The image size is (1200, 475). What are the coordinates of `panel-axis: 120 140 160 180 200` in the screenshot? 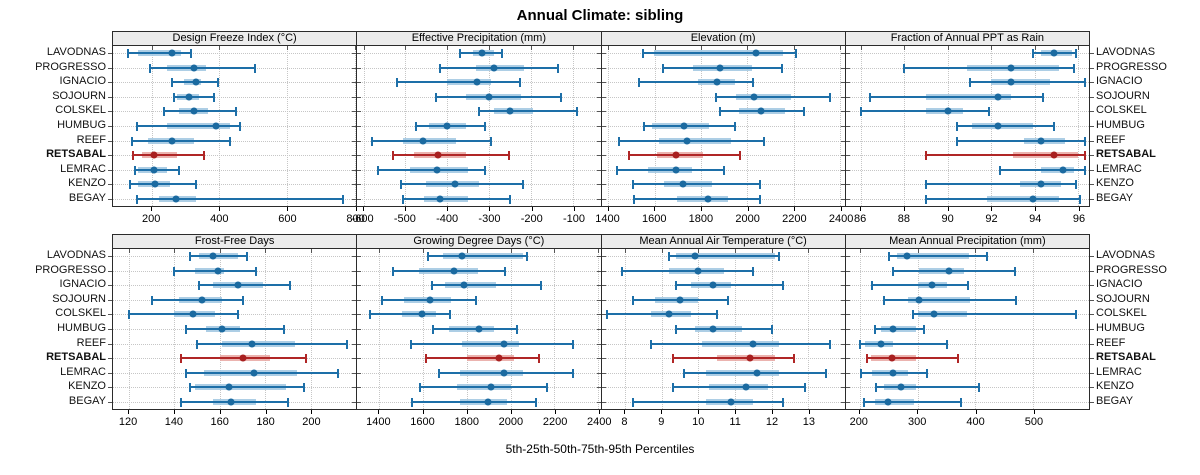 It's located at (234, 422).